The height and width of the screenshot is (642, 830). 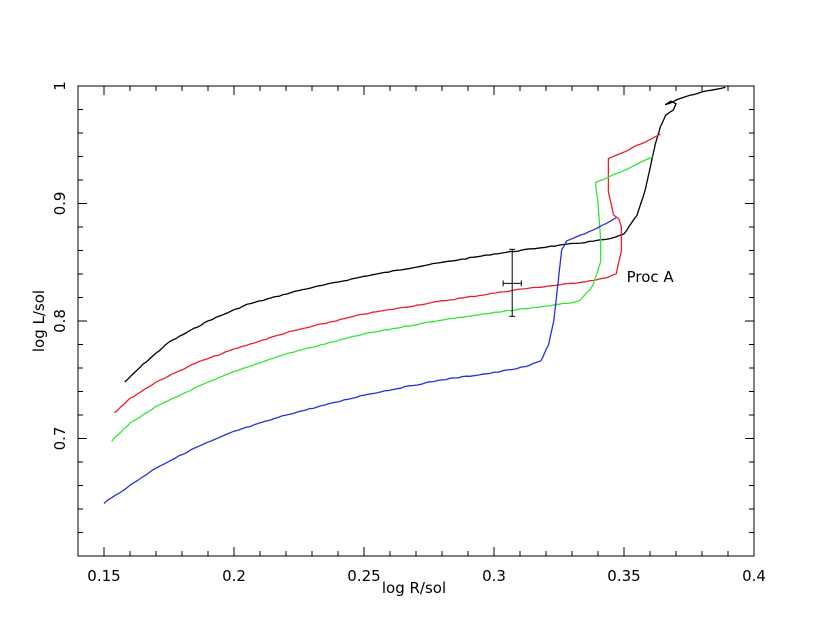 What do you see at coordinates (754, 576) in the screenshot?
I see `x-tick-label: 0.4` at bounding box center [754, 576].